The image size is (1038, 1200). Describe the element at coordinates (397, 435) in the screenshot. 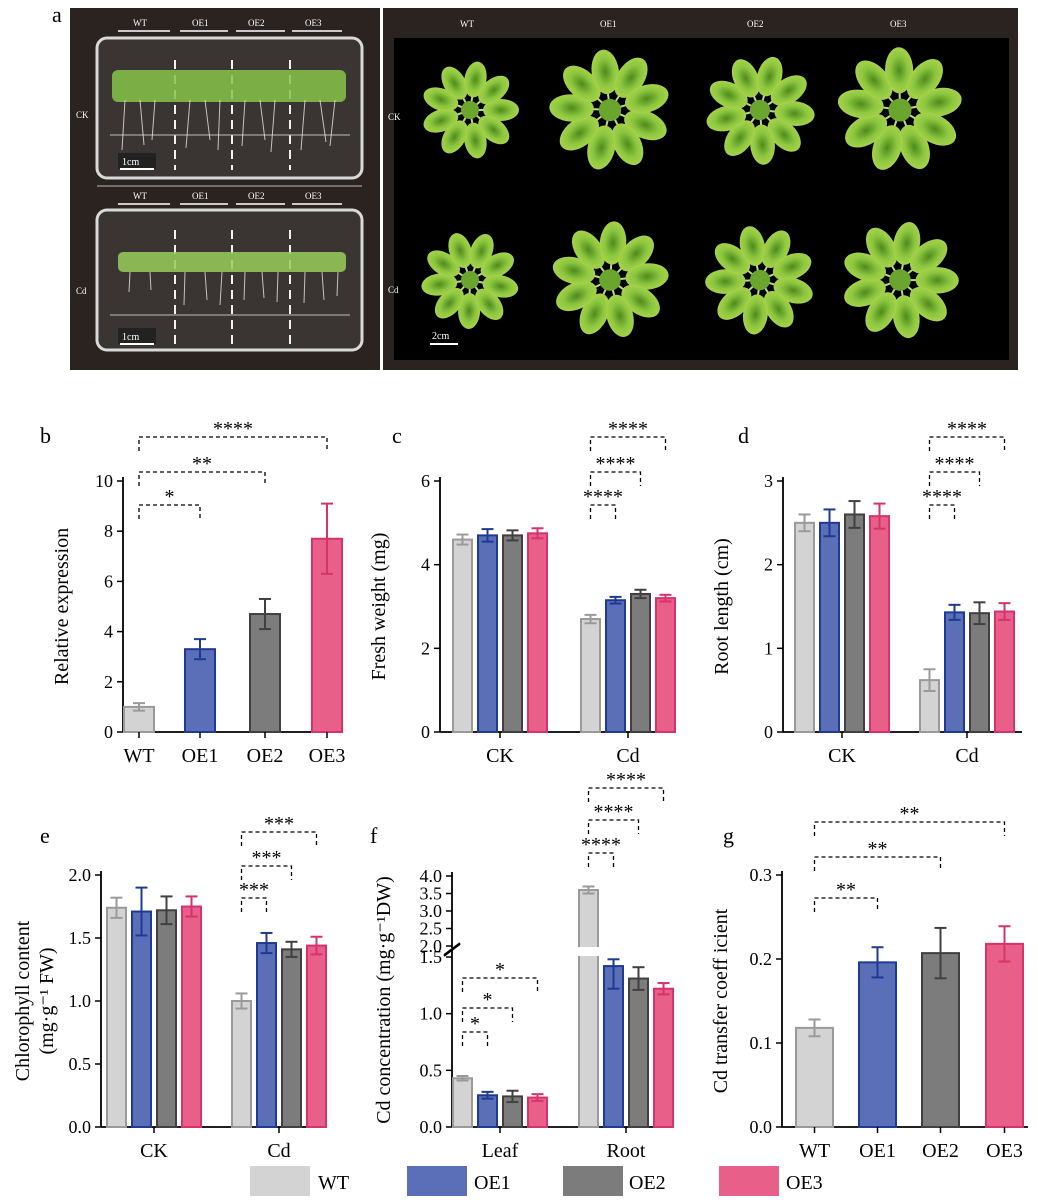

I see `panel-label-c: c` at that location.